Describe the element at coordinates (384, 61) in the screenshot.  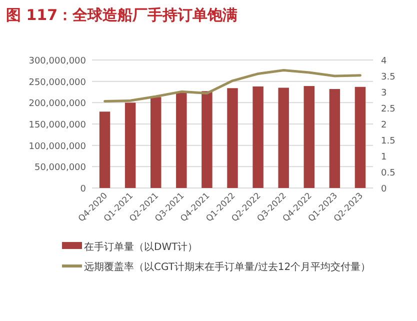
I see `y2-tick-label: 4` at that location.